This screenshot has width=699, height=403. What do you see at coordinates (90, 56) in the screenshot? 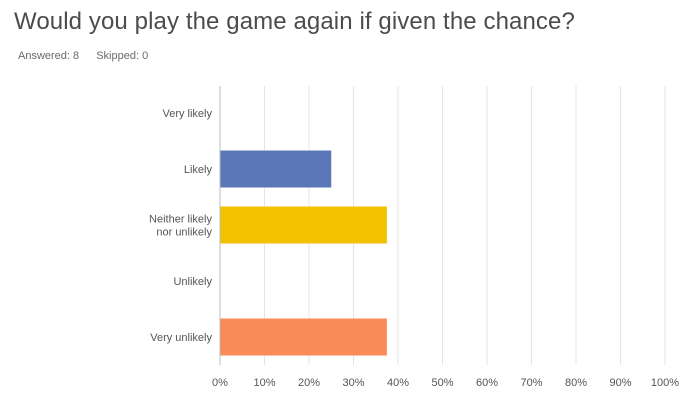
I see `response-stats: Answered: 8 Skipped: 0` at bounding box center [90, 56].